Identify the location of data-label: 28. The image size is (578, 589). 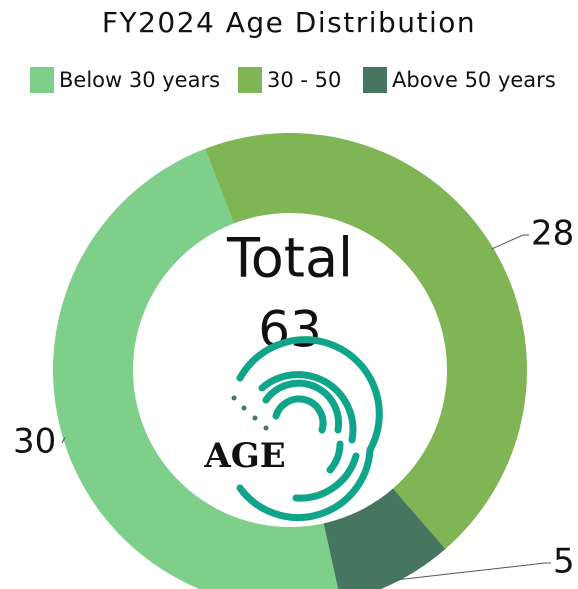
(552, 234).